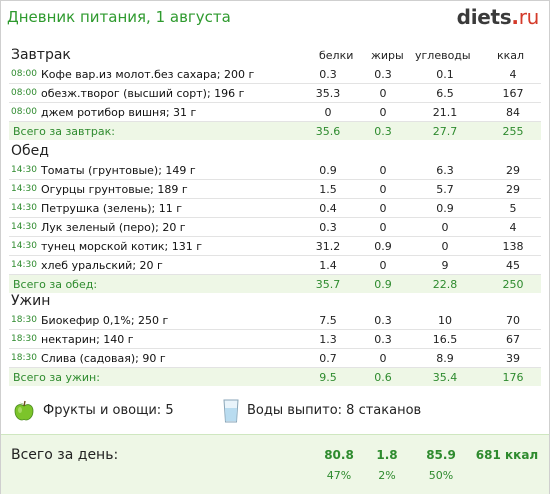 The width and height of the screenshot is (550, 494). I want to click on table-row: 14:30 Лук зеленый (перо); 20 г 0.3 0 0 4, so click(275, 227).